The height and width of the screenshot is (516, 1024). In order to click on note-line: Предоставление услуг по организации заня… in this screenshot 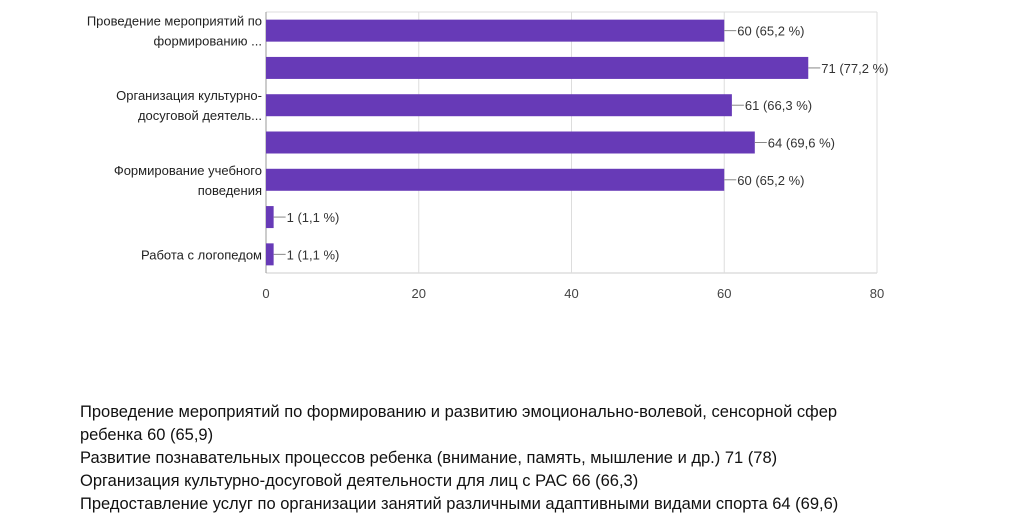, I will do `click(459, 504)`.